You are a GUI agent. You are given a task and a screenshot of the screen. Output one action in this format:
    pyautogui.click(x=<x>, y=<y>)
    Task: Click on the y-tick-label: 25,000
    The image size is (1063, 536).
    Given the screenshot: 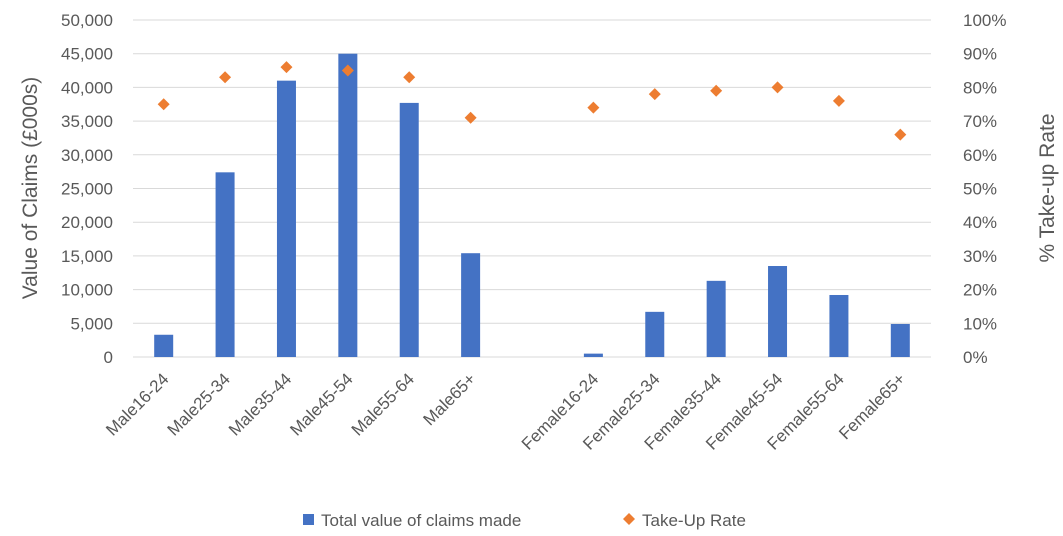 What is the action you would take?
    pyautogui.click(x=87, y=189)
    